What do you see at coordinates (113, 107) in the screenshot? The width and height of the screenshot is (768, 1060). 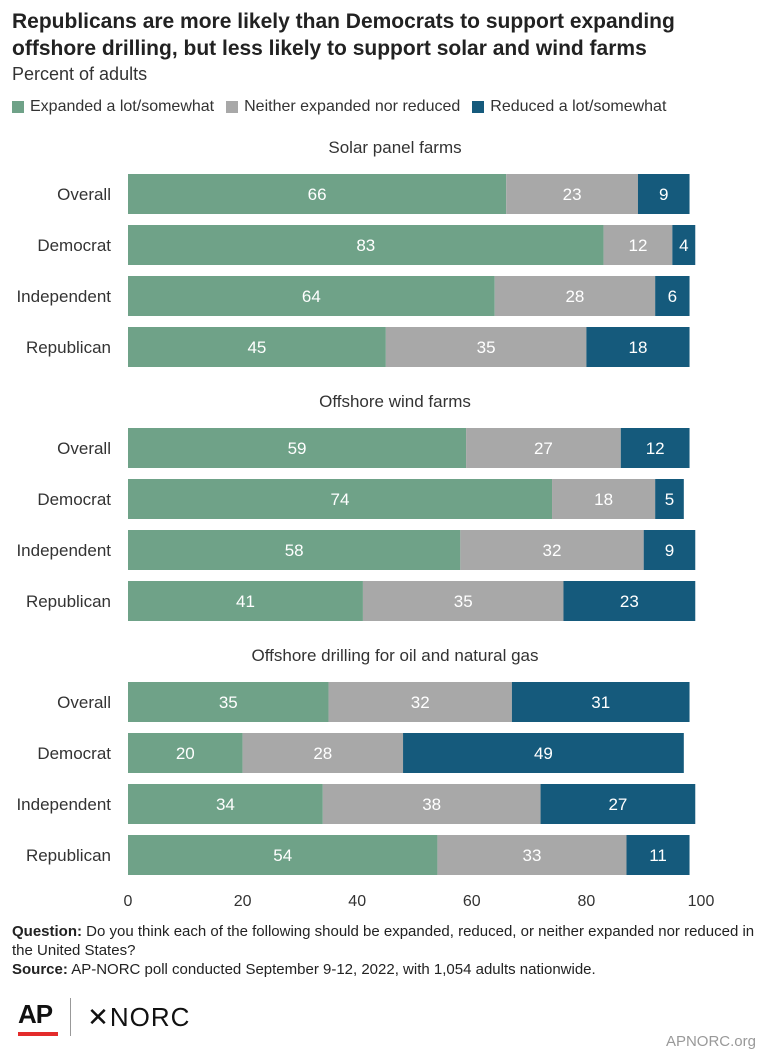 I see `legend-item-expanded: Expanded a lot/somewhat` at bounding box center [113, 107].